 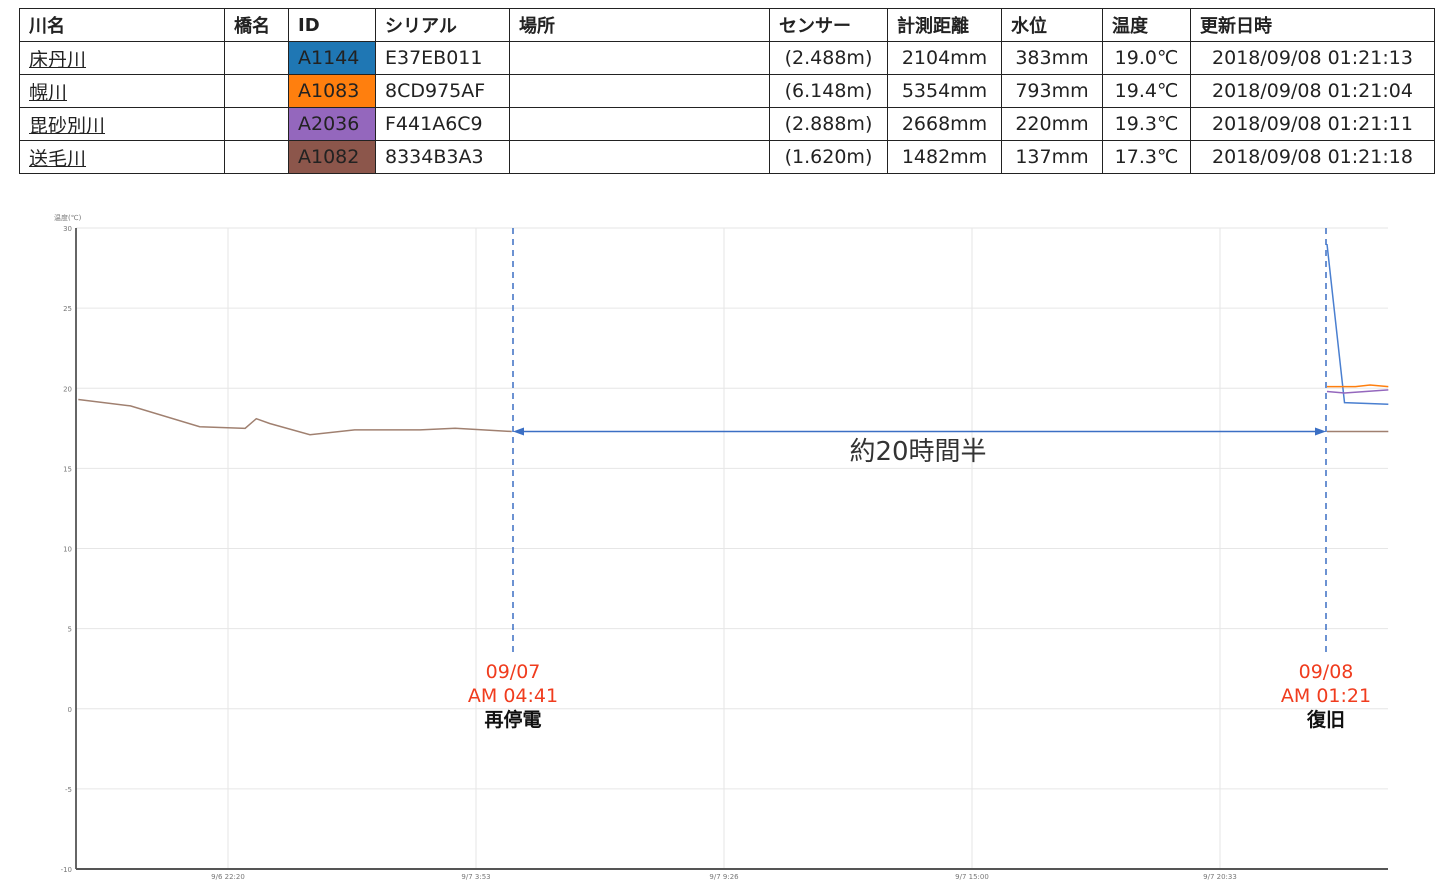 I want to click on river-link: 送毛川, so click(x=58, y=158).